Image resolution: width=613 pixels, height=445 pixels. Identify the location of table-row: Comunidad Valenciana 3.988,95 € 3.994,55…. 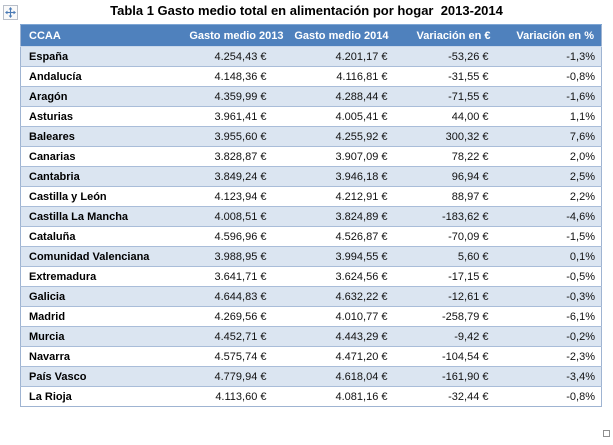
(311, 256).